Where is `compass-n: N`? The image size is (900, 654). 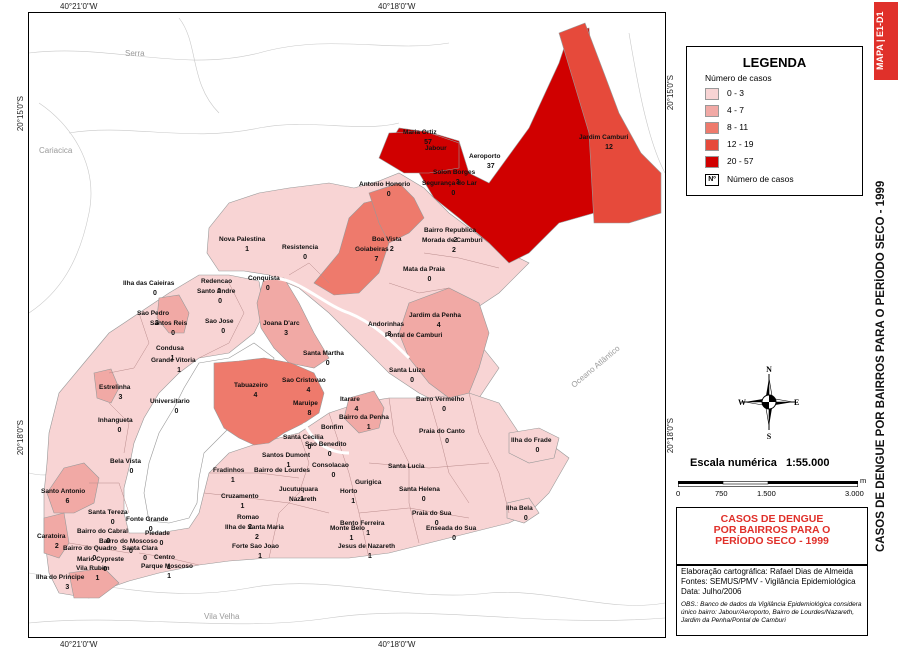
compass-n: N is located at coordinates (769, 369).